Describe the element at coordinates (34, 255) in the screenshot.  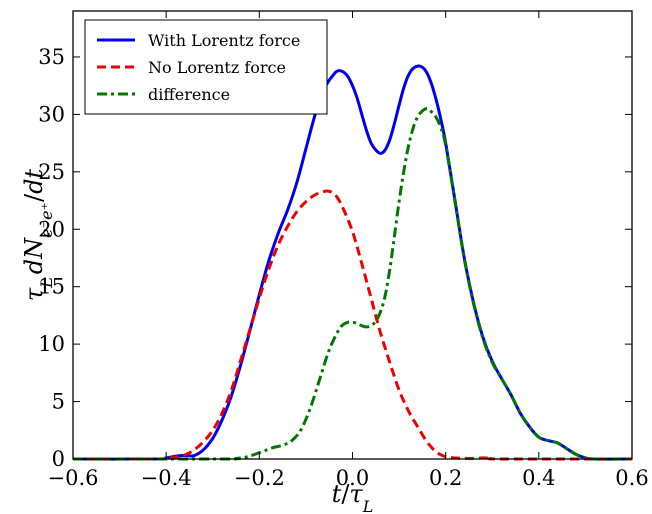
I see `y-label-dn: dN` at that location.